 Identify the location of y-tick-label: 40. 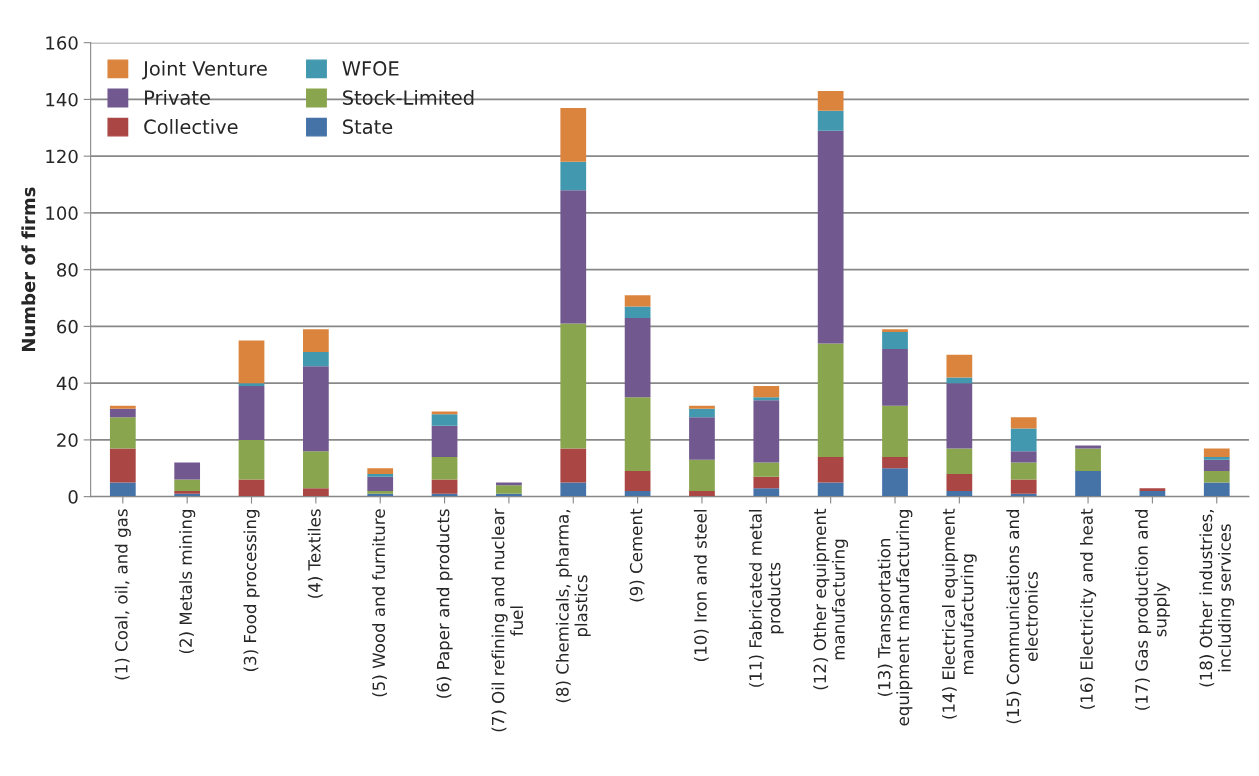
(67, 383).